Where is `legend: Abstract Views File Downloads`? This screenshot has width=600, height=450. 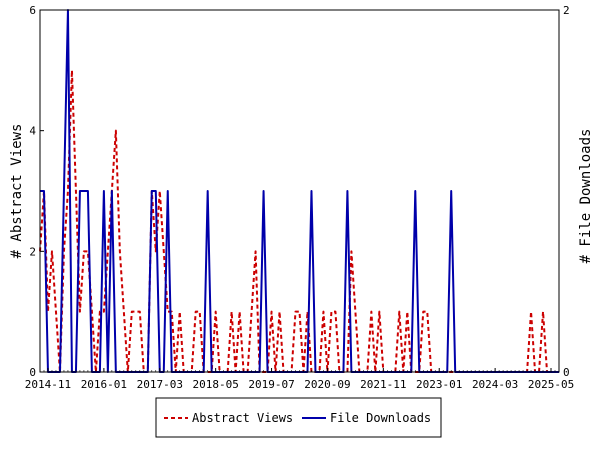 legend: Abstract Views File Downloads is located at coordinates (298, 417).